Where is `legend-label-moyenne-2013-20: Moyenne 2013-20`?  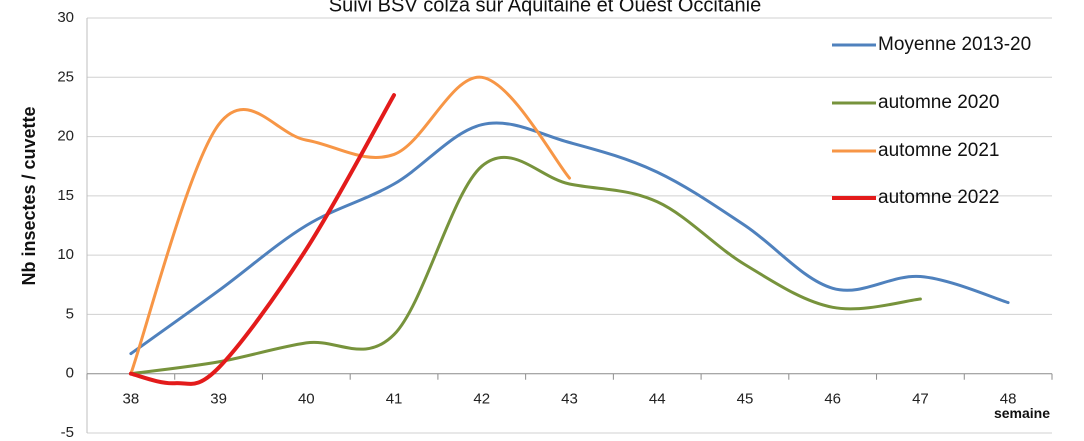
legend-label-moyenne-2013-20: Moyenne 2013-20 is located at coordinates (954, 44).